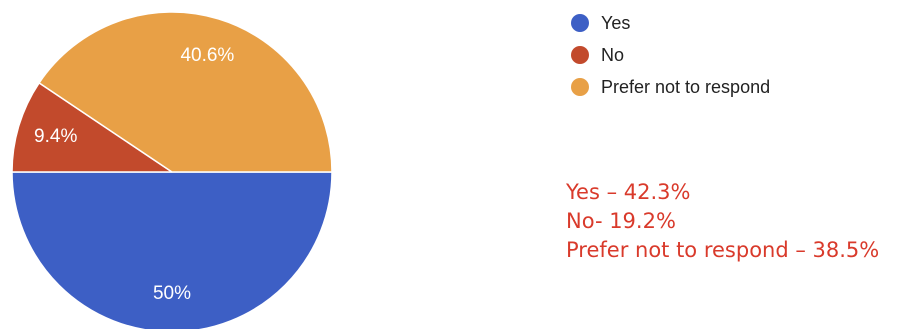  Describe the element at coordinates (580, 87) in the screenshot. I see `legend-swatch-prefer-not` at that location.